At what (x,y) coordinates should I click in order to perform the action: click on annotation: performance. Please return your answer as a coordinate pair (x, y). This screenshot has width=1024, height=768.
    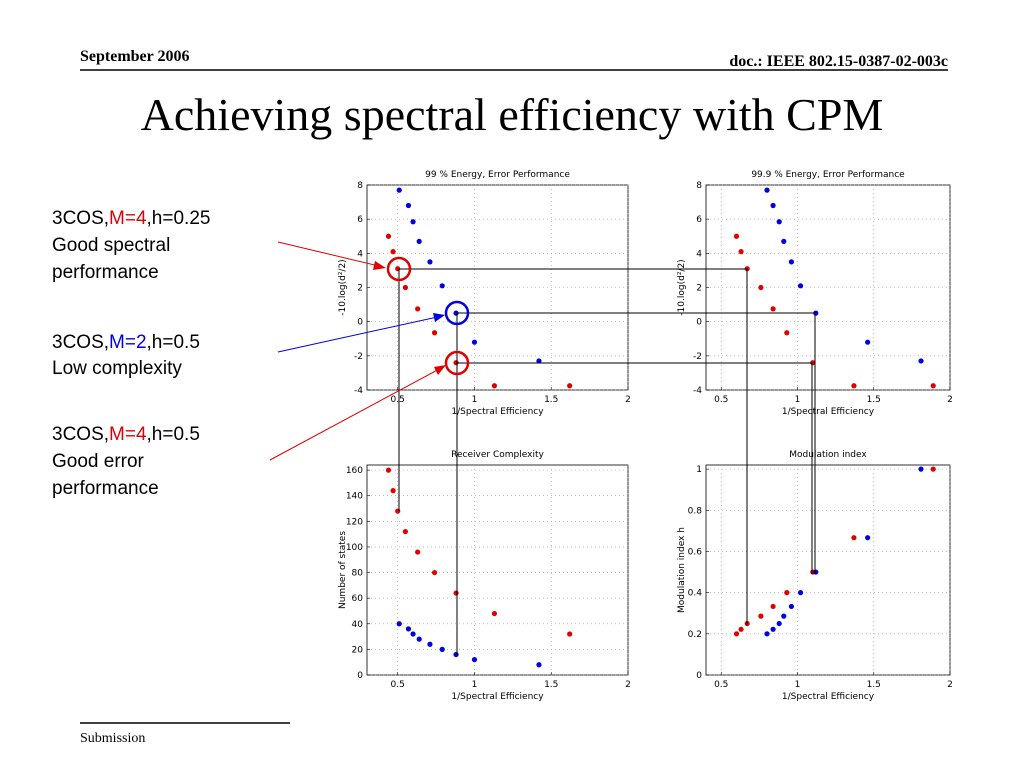
    Looking at the image, I should click on (105, 272).